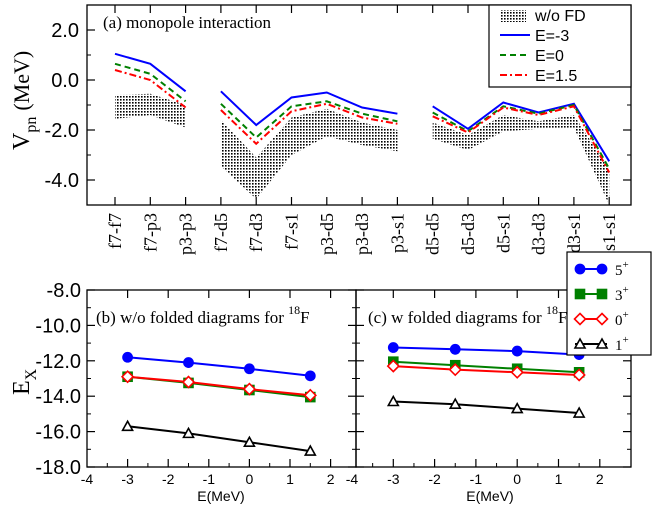 The image size is (654, 506). What do you see at coordinates (65, 81) in the screenshot?
I see `top-y-tick-label: 0.0` at bounding box center [65, 81].